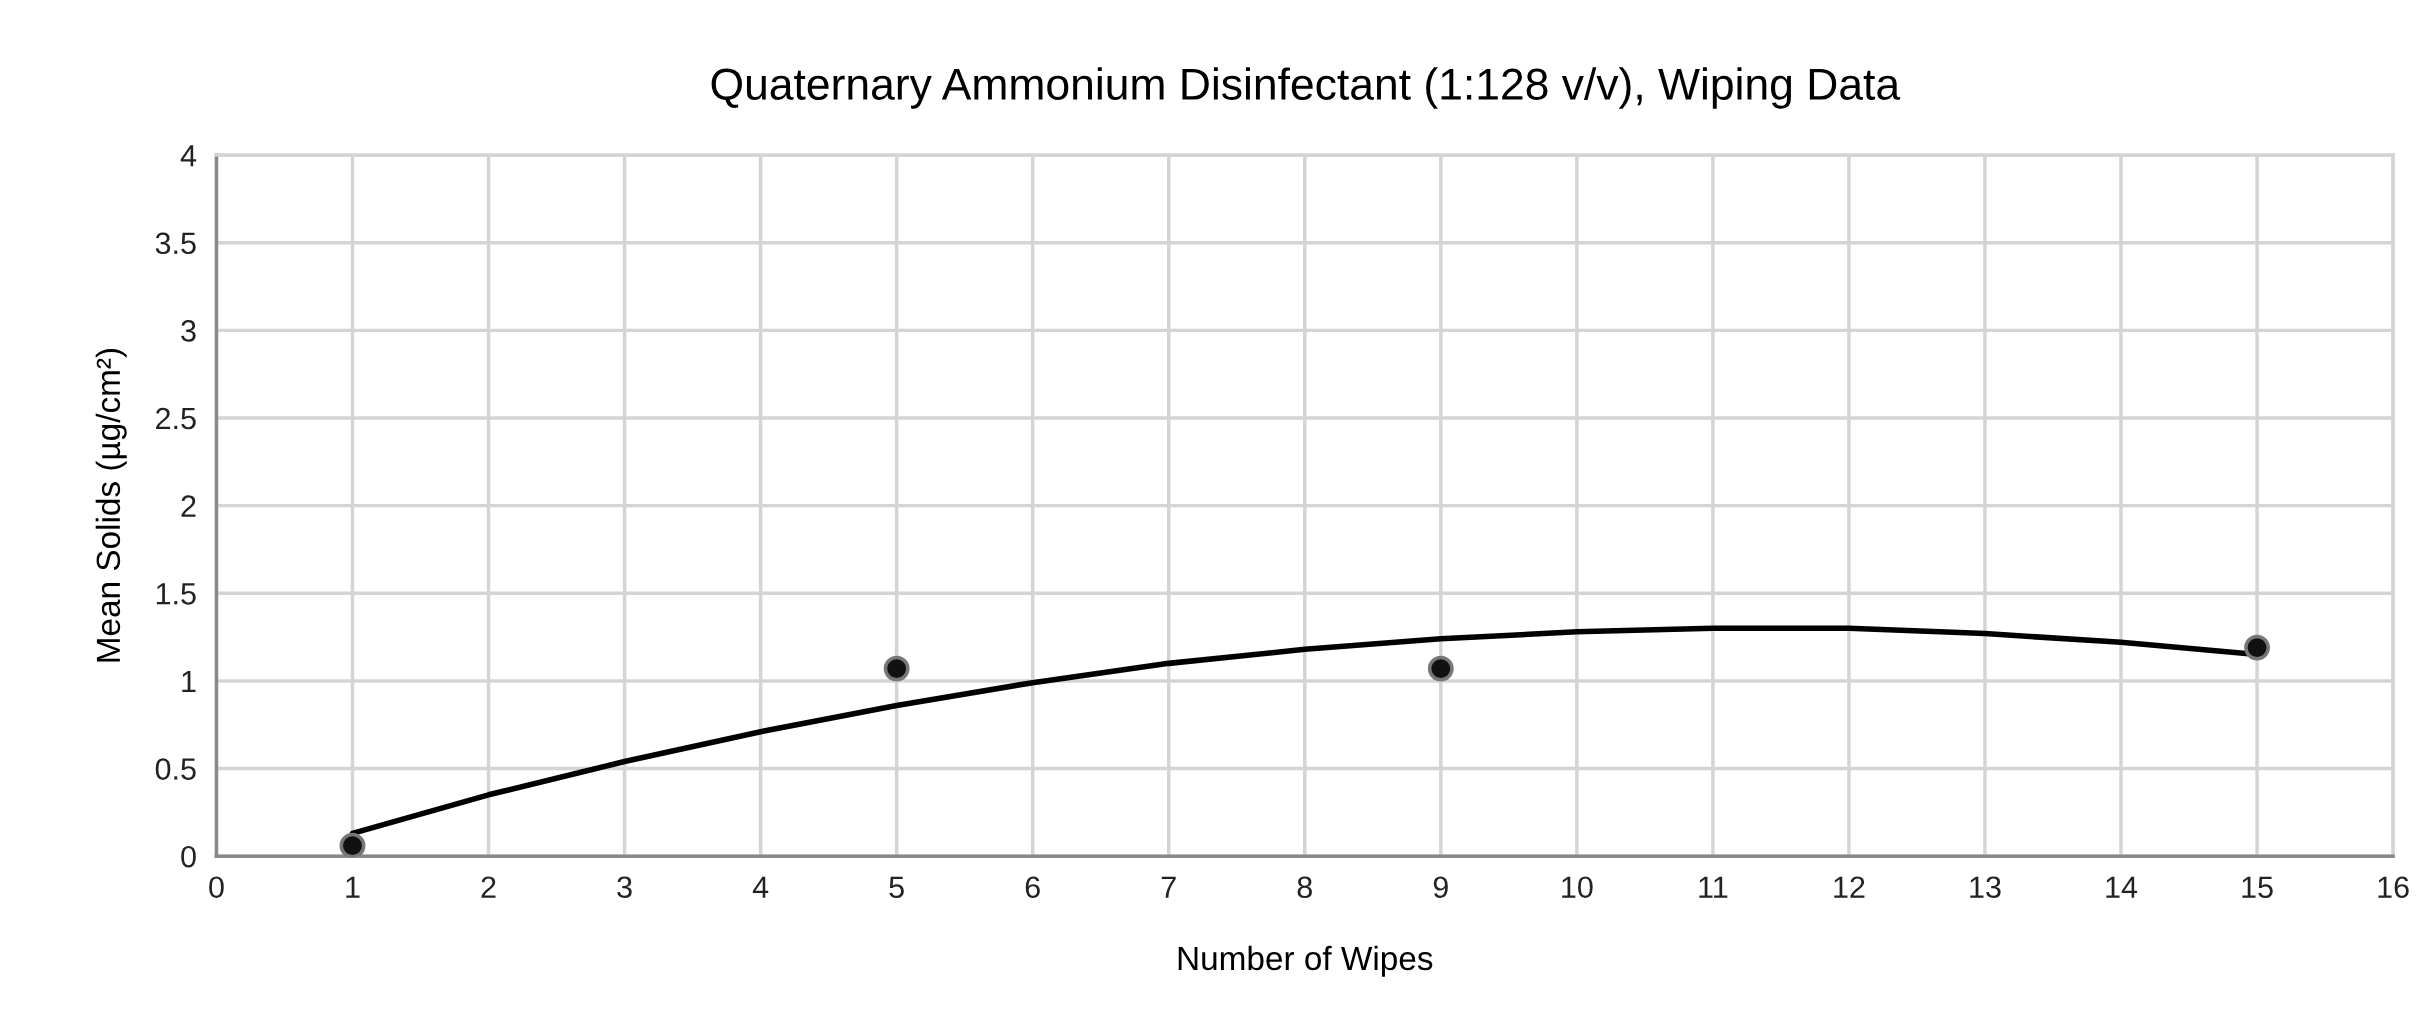  I want to click on y-tick-label: 2, so click(188, 506).